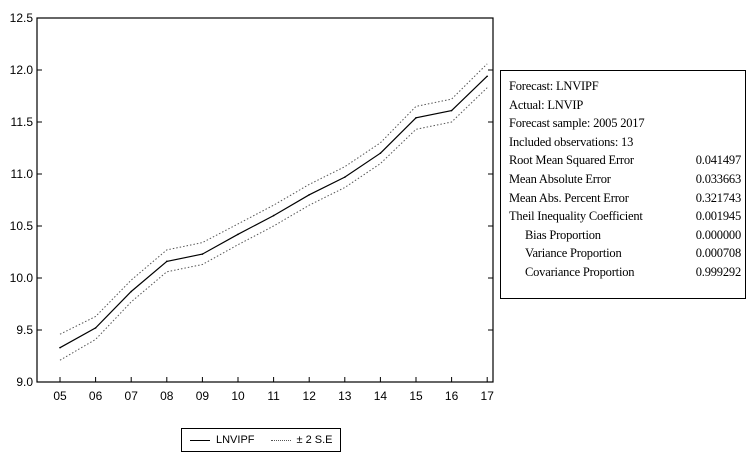  What do you see at coordinates (22, 122) in the screenshot?
I see `y-tick-label: 11.5` at bounding box center [22, 122].